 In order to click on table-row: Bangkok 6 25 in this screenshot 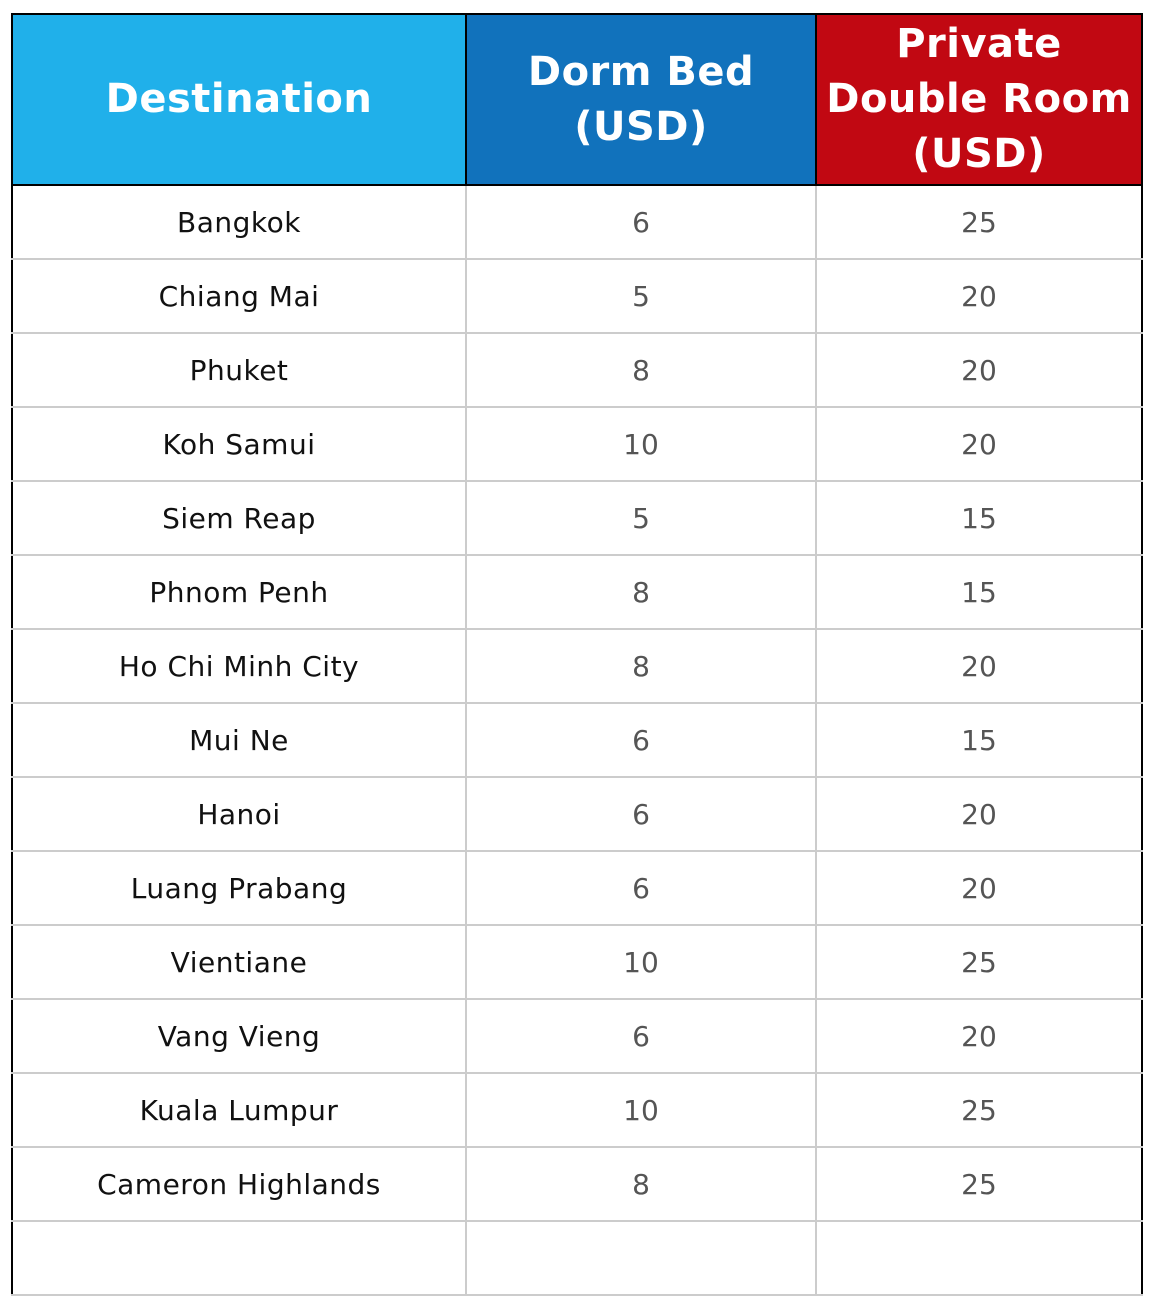, I will do `click(577, 222)`.